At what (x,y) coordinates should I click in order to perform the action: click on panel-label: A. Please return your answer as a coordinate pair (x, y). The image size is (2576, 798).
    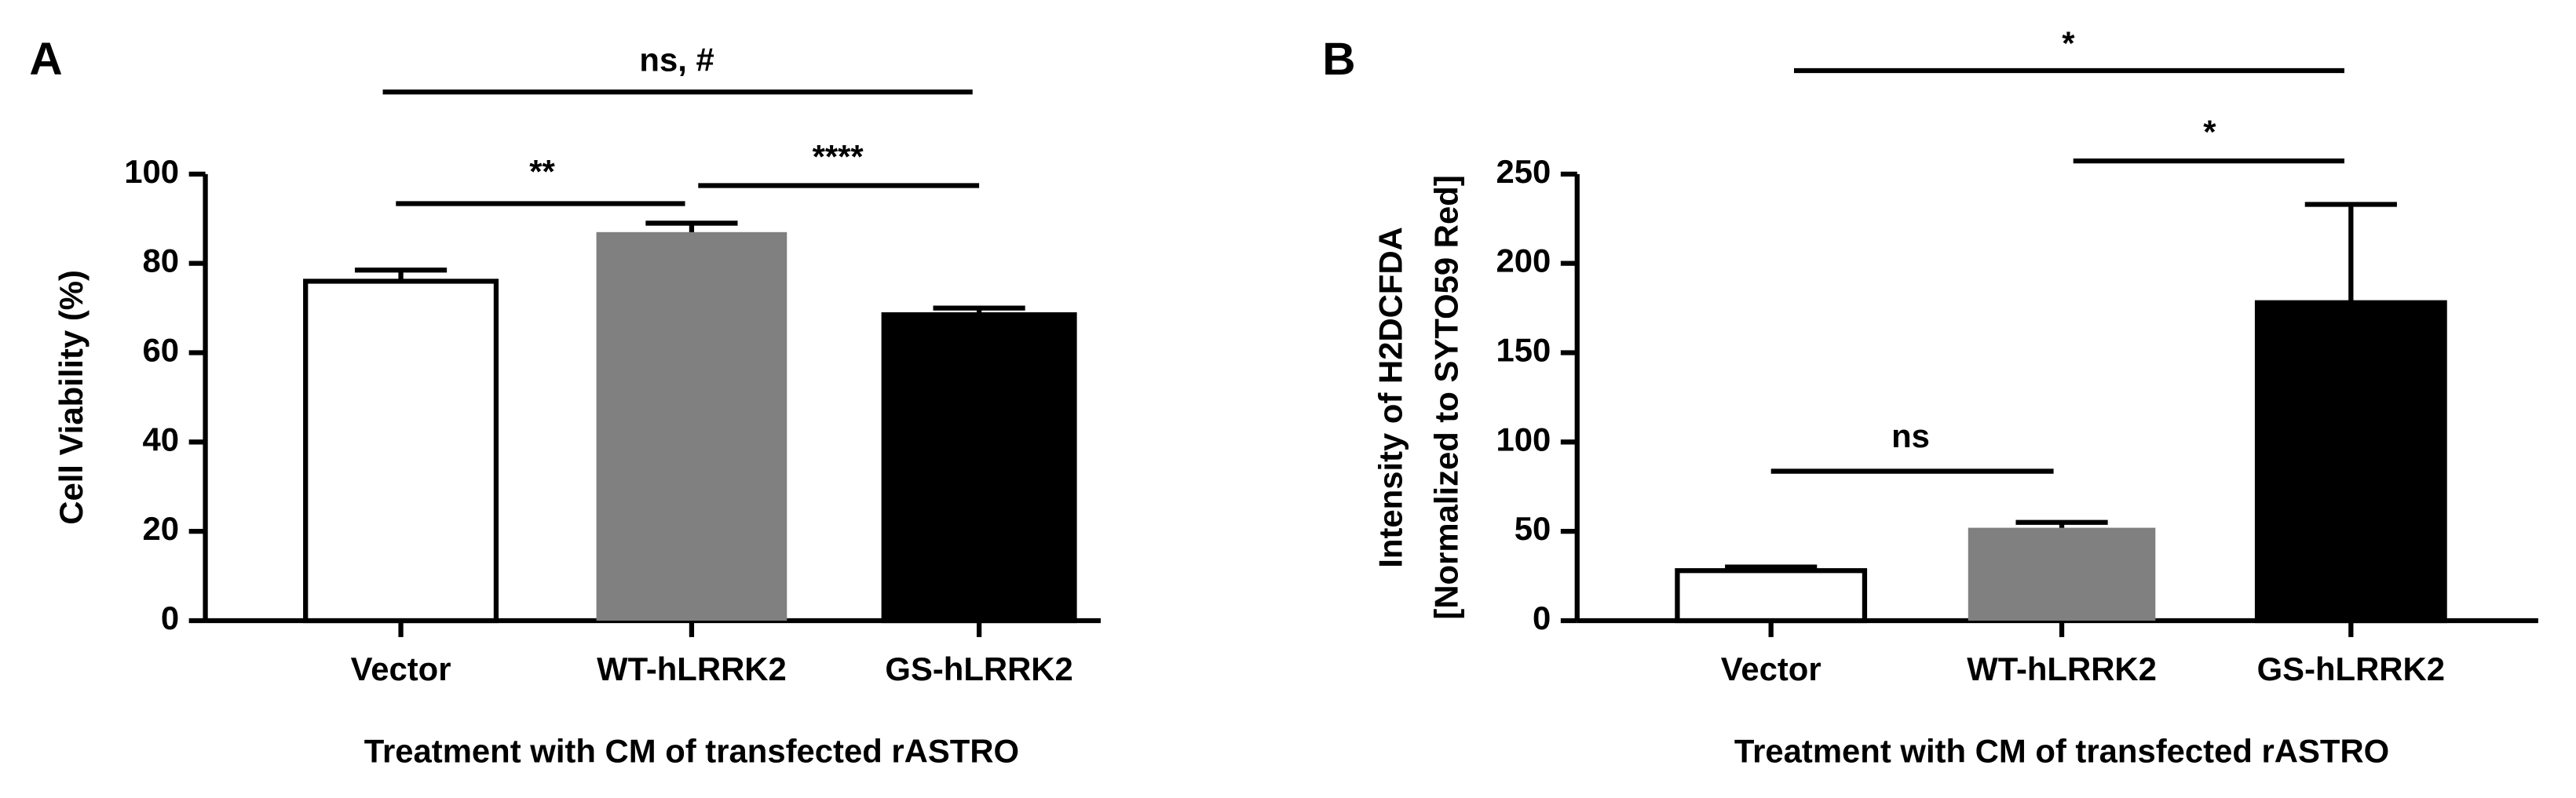
    Looking at the image, I should click on (46, 59).